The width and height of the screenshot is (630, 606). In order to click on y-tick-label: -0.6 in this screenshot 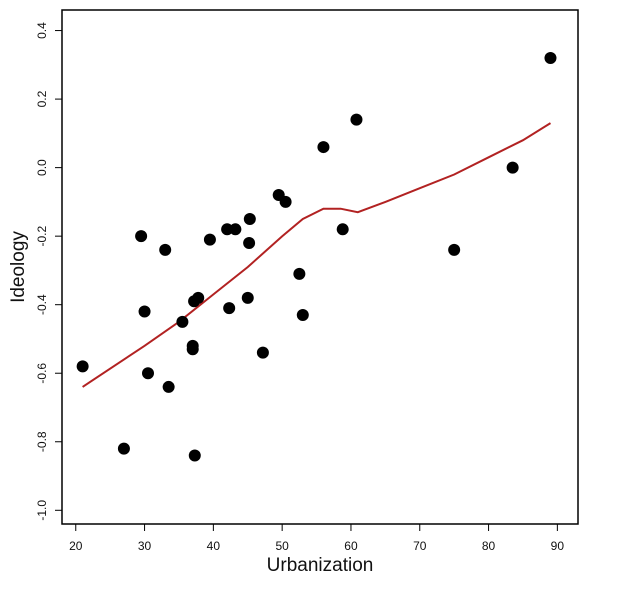, I will do `click(42, 373)`.